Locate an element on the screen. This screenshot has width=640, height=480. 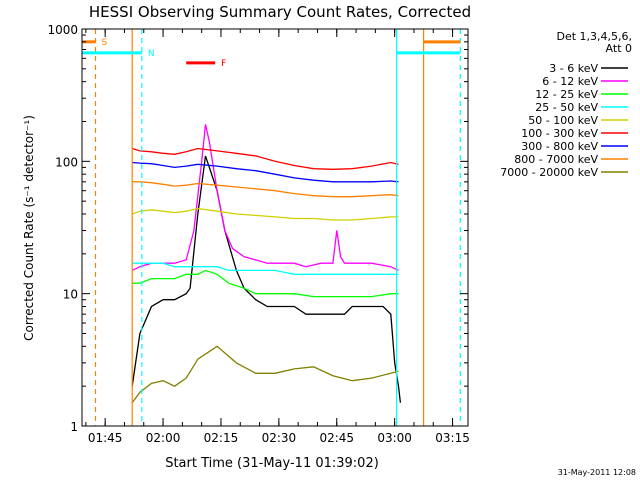
marker-label-f: F is located at coordinates (223, 64).